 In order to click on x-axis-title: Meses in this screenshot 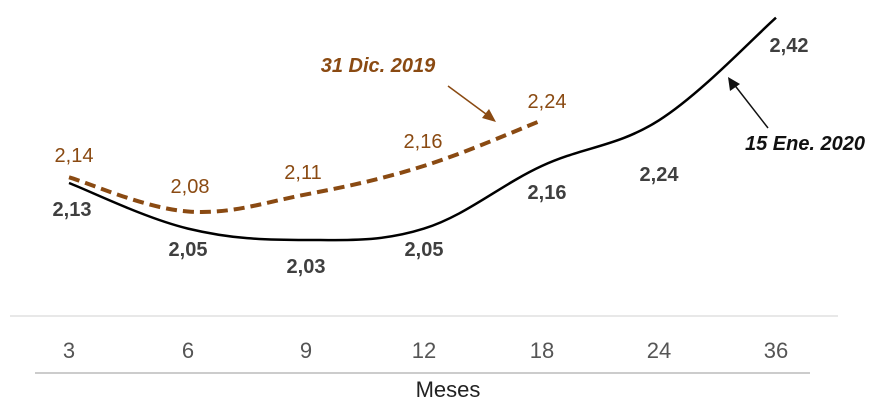, I will do `click(448, 389)`.